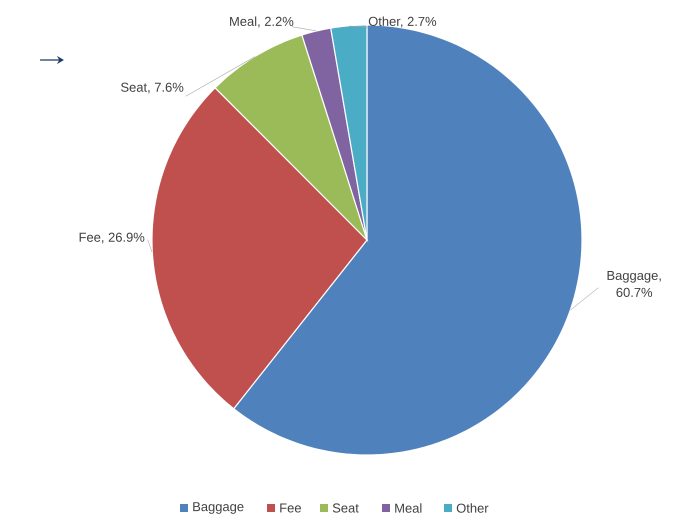  Describe the element at coordinates (634, 284) in the screenshot. I see `data-label: Baggage, 60.7%` at that location.